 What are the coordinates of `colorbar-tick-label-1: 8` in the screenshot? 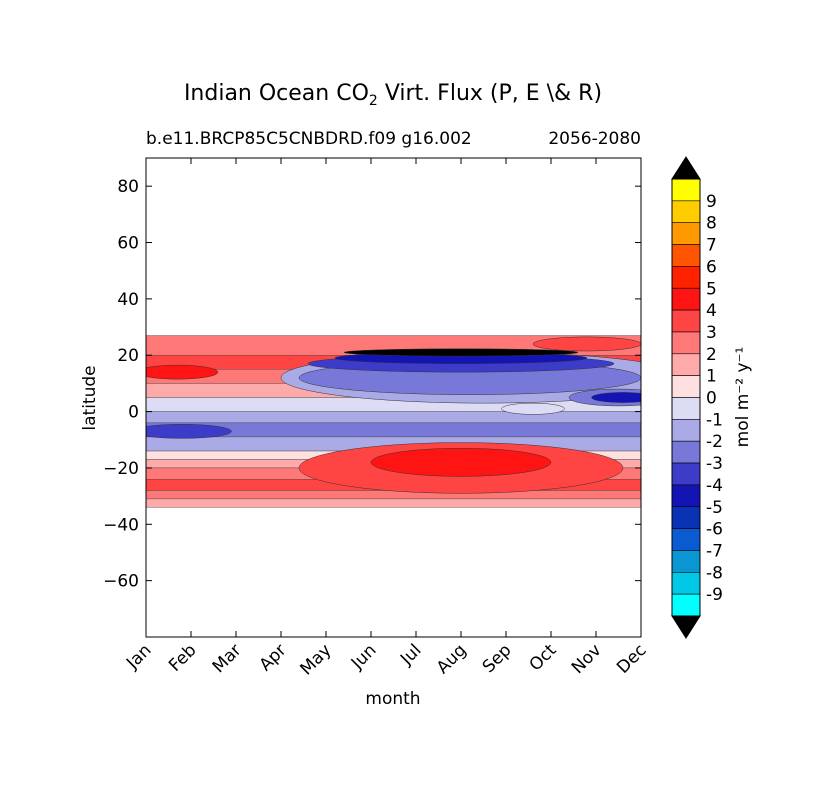 It's located at (711, 224).